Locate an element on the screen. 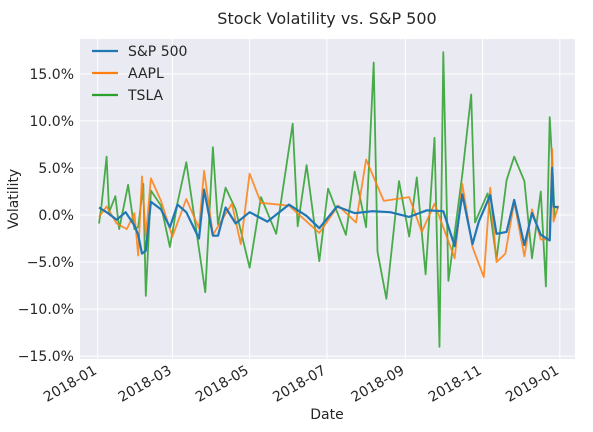 Image resolution: width=593 pixels, height=432 pixels. x-axis-label: Date is located at coordinates (326, 415).